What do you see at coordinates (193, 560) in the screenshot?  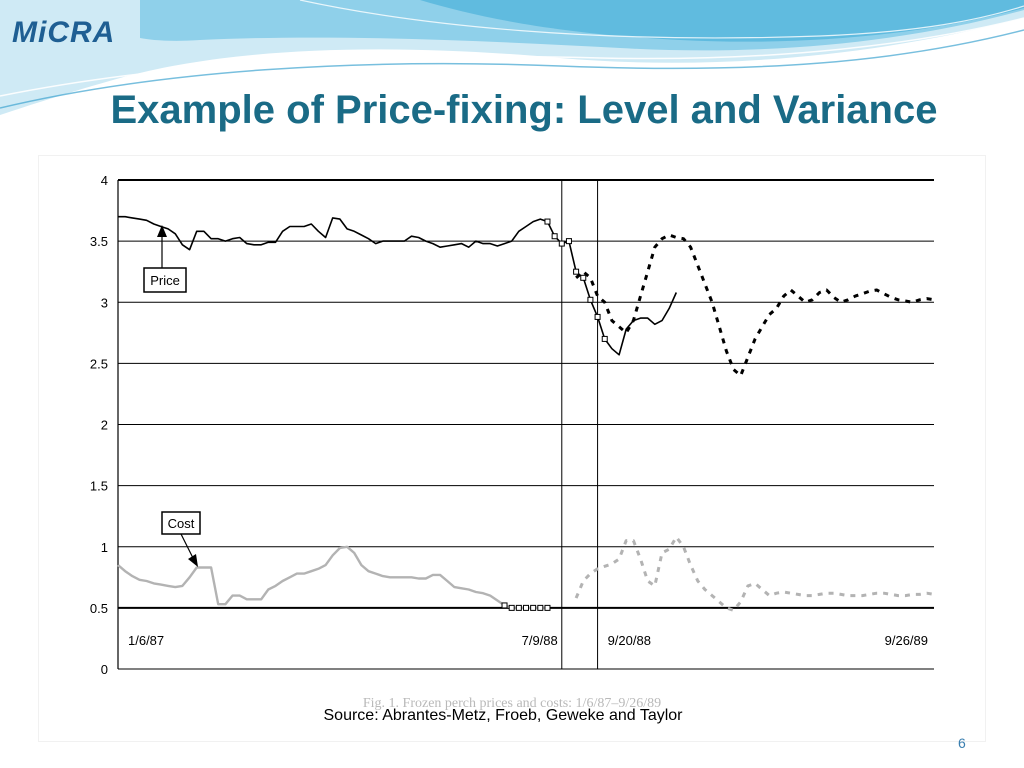 I see `legend-cost-arrowhead` at bounding box center [193, 560].